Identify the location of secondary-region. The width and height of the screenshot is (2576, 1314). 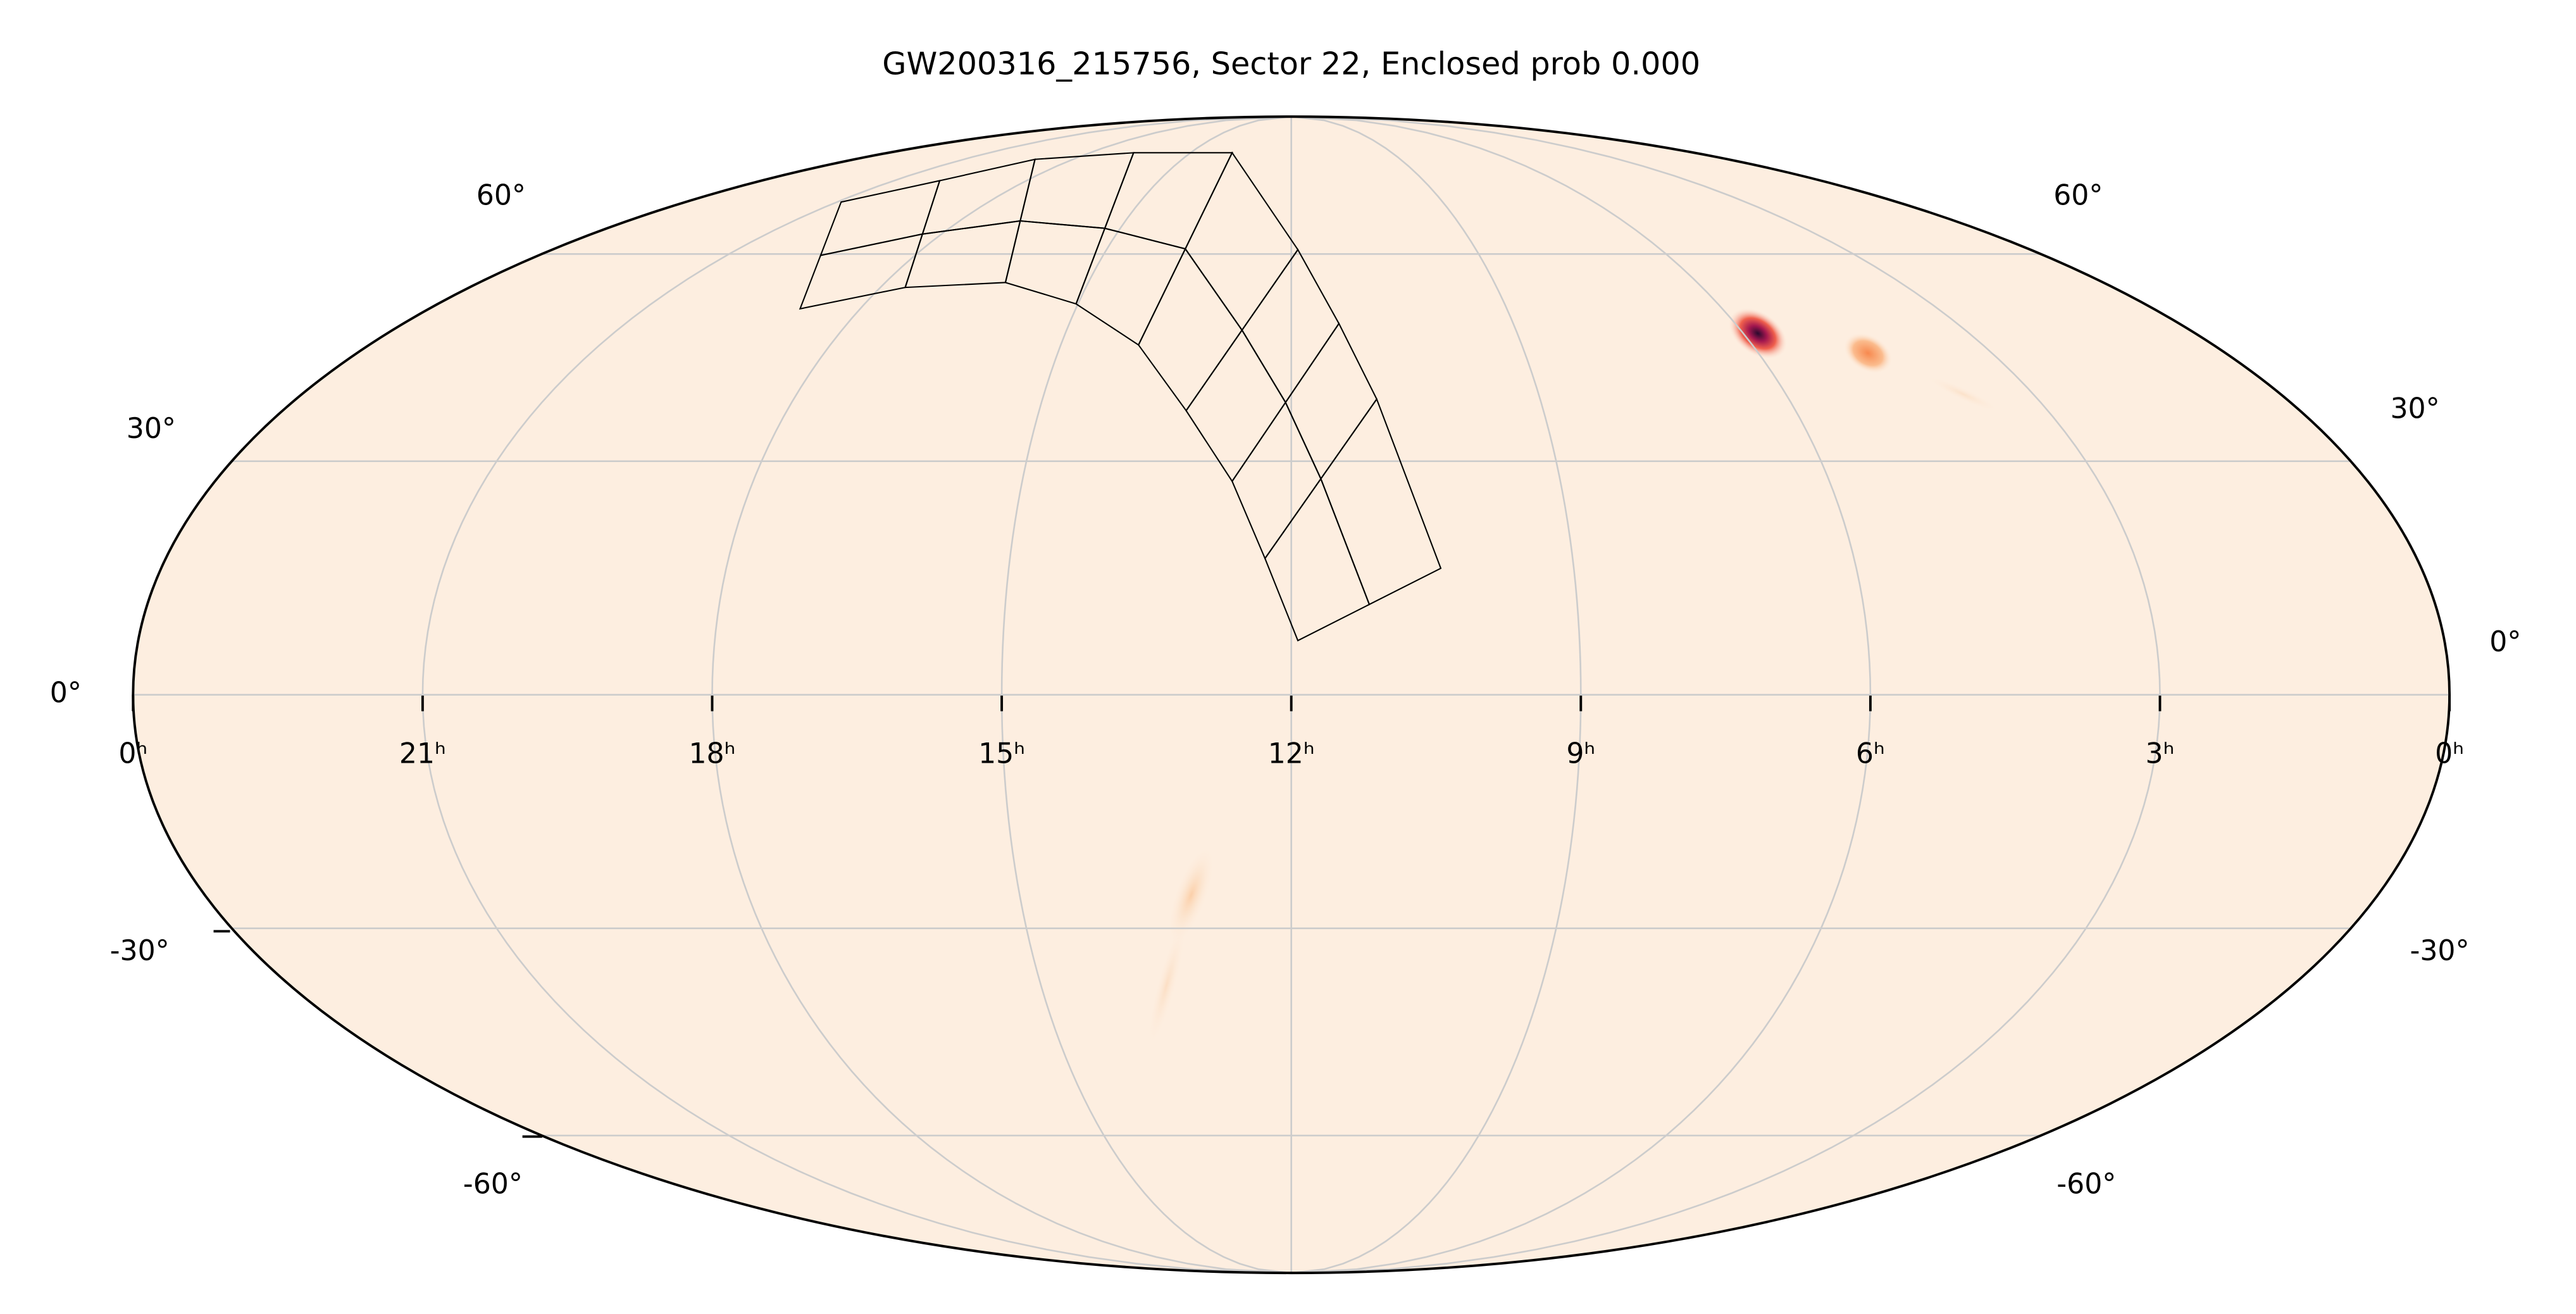
(1868, 353).